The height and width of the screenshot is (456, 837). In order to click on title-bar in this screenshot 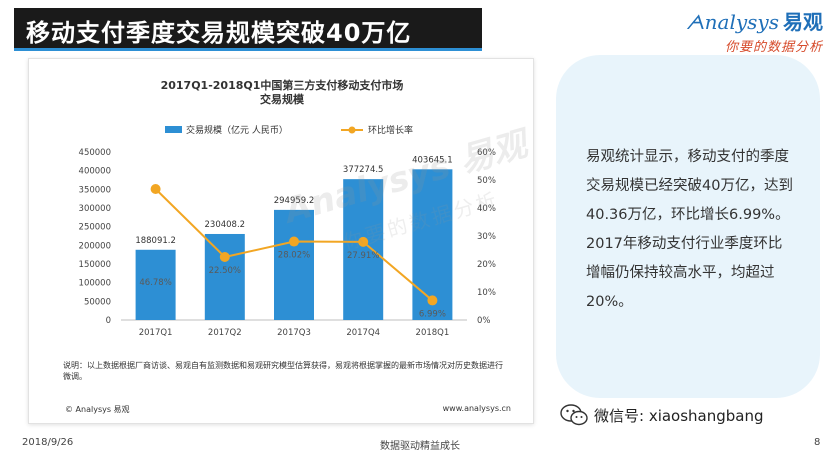, I will do `click(248, 28)`.